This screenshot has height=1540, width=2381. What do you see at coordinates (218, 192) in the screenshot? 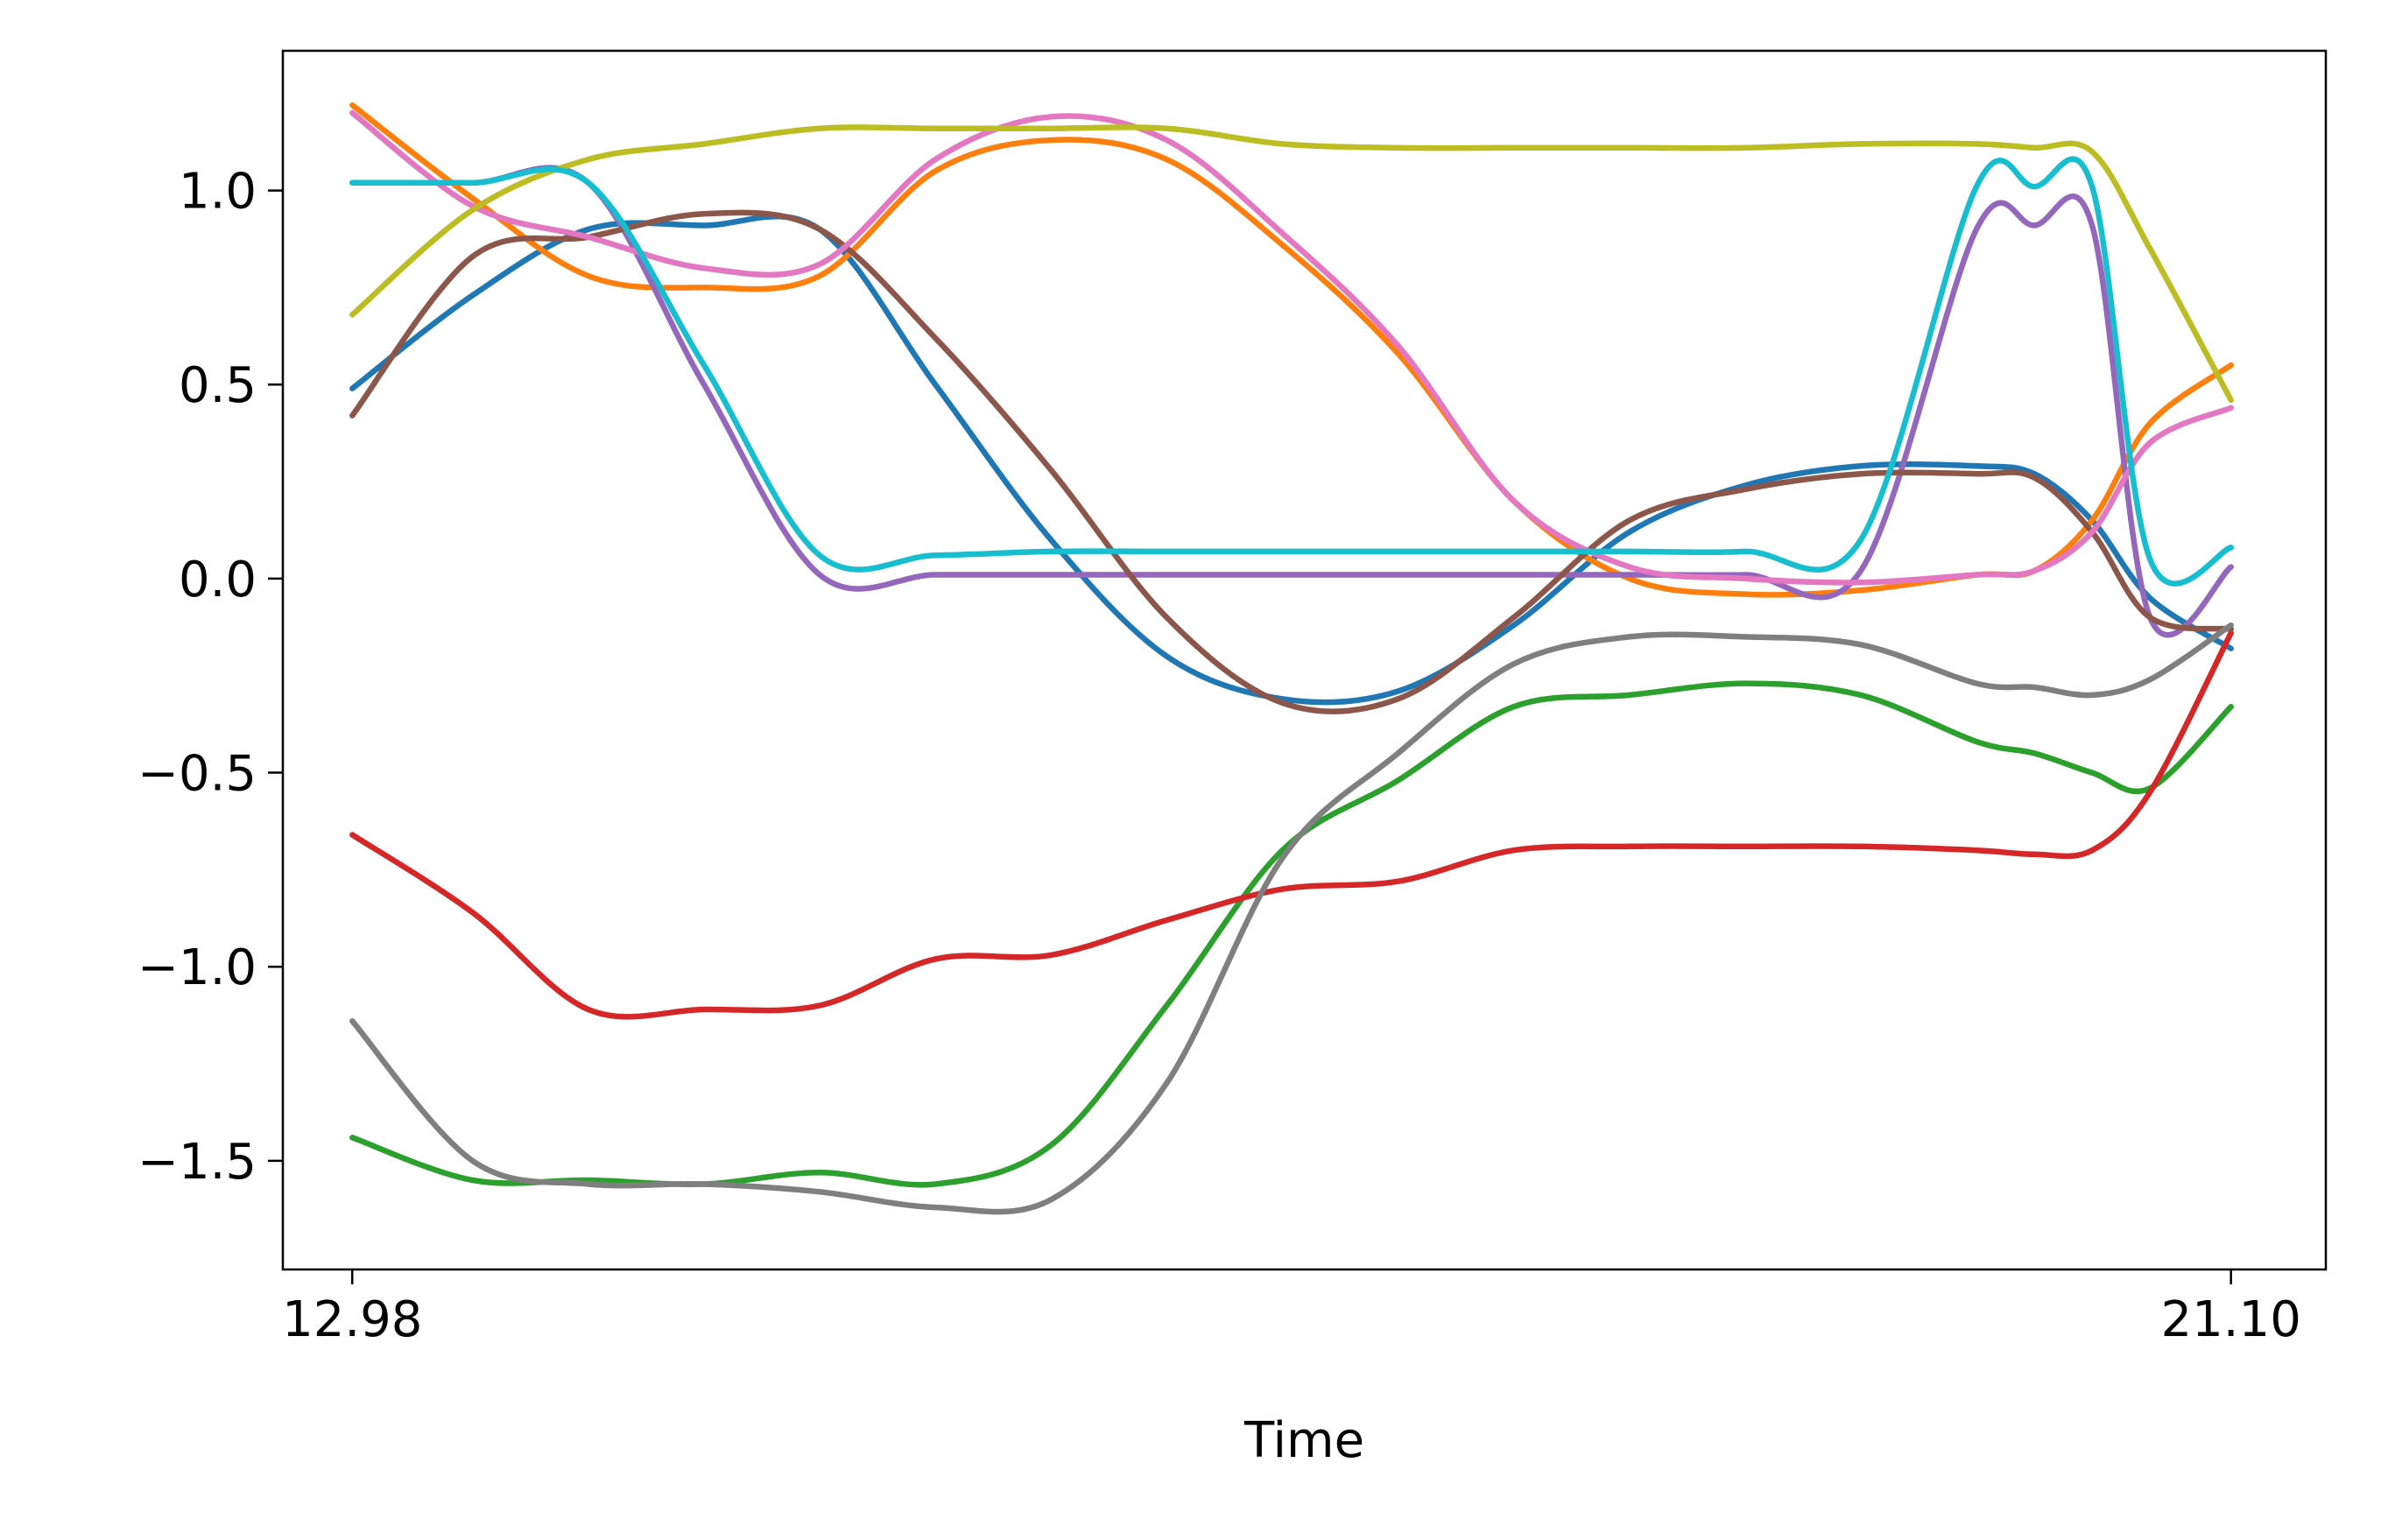
I see `y-tick-label-1: 1.0` at bounding box center [218, 192].